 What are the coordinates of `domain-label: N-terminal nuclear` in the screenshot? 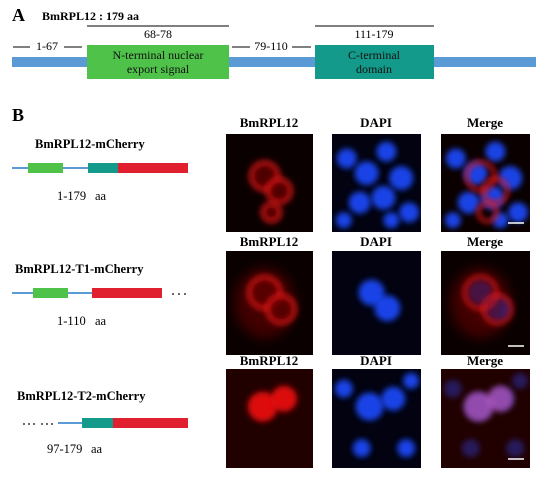 It's located at (158, 55).